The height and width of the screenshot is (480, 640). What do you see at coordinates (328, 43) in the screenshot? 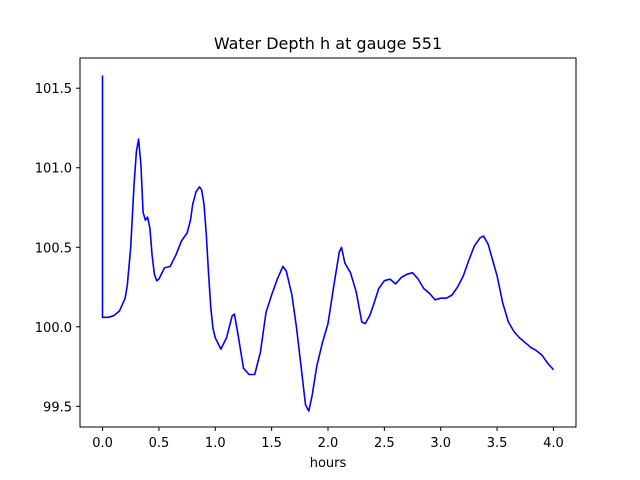
I see `chart-title: Water Depth h at gauge 551` at bounding box center [328, 43].